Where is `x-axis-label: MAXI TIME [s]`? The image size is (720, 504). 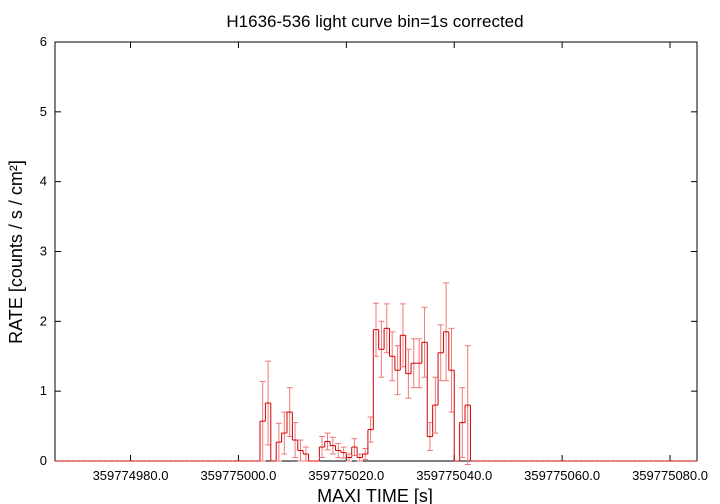
x-axis-label: MAXI TIME [s] is located at coordinates (375, 495).